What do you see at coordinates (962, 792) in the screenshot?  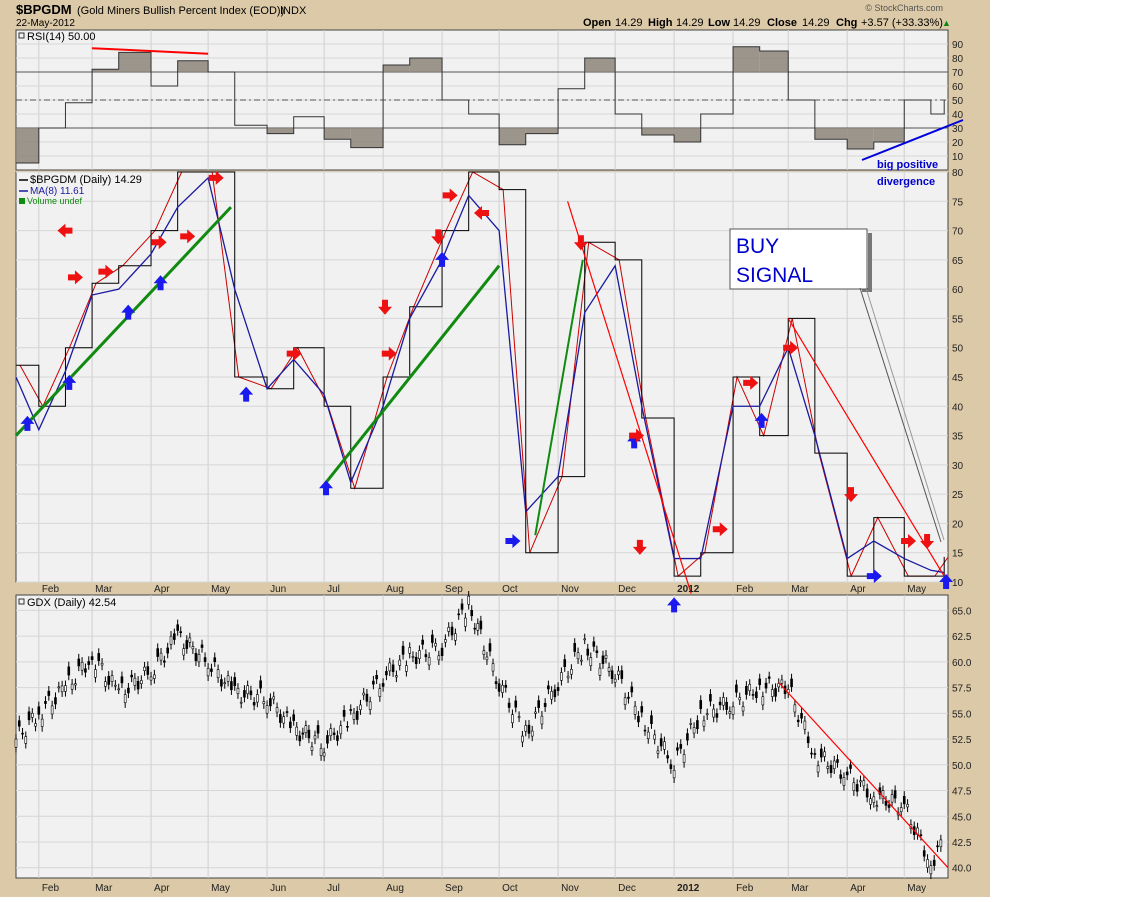 I see `gdx-y-tick-label: 47.5` at bounding box center [962, 792].